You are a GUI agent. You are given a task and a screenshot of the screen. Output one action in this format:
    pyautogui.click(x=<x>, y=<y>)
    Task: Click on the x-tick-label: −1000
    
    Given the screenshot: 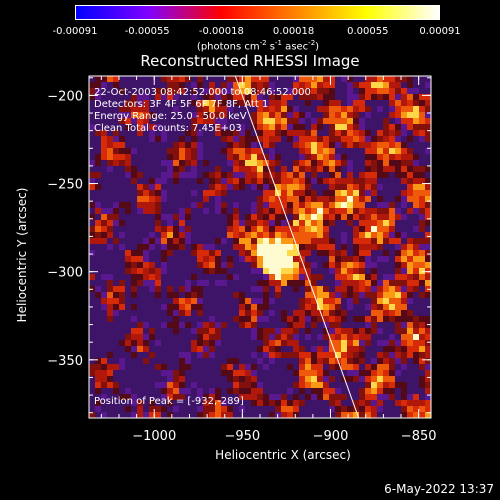 What is the action you would take?
    pyautogui.click(x=154, y=436)
    